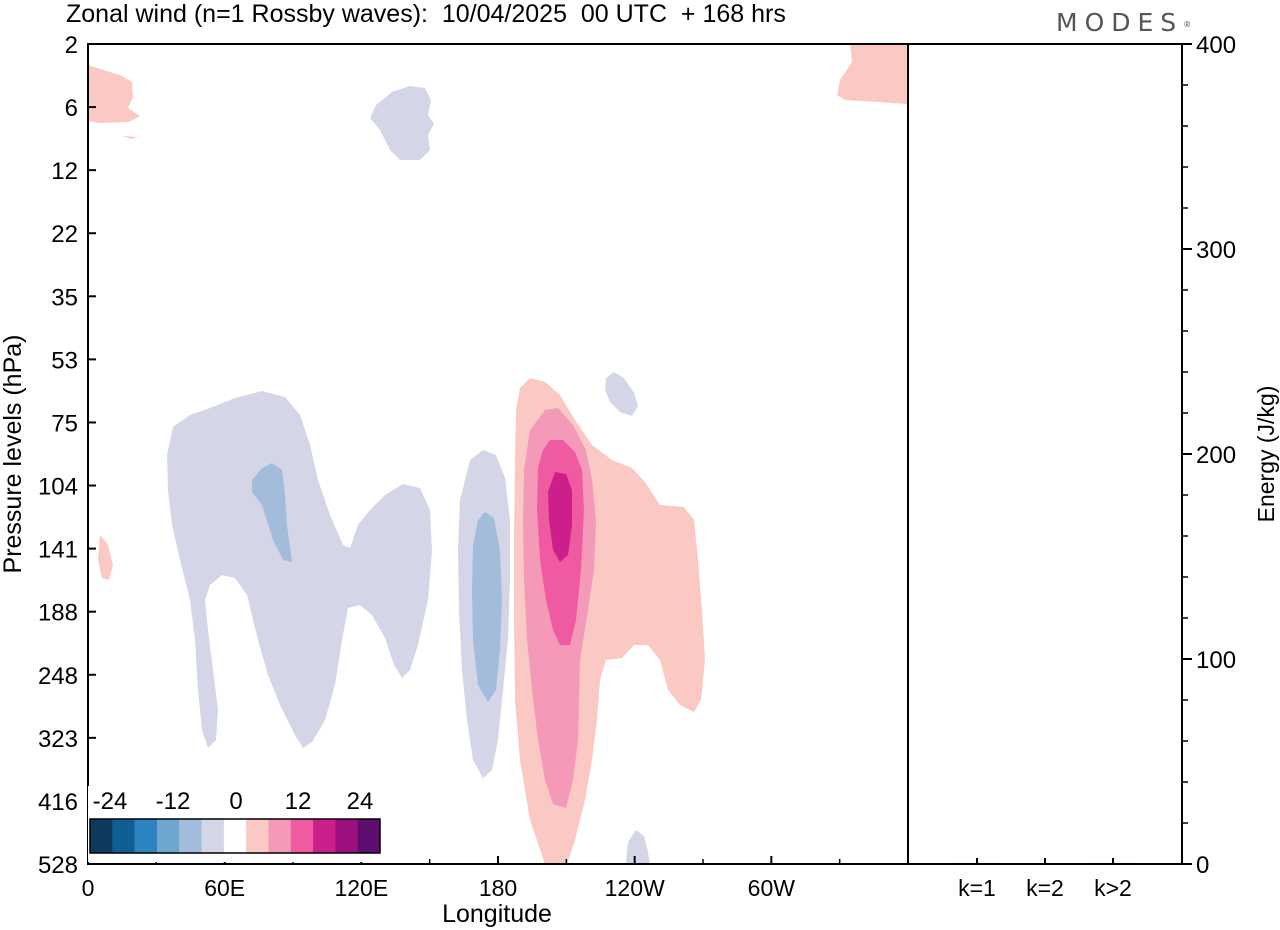 The image size is (1280, 930). What do you see at coordinates (71, 108) in the screenshot?
I see `y-tick-label: 6` at bounding box center [71, 108].